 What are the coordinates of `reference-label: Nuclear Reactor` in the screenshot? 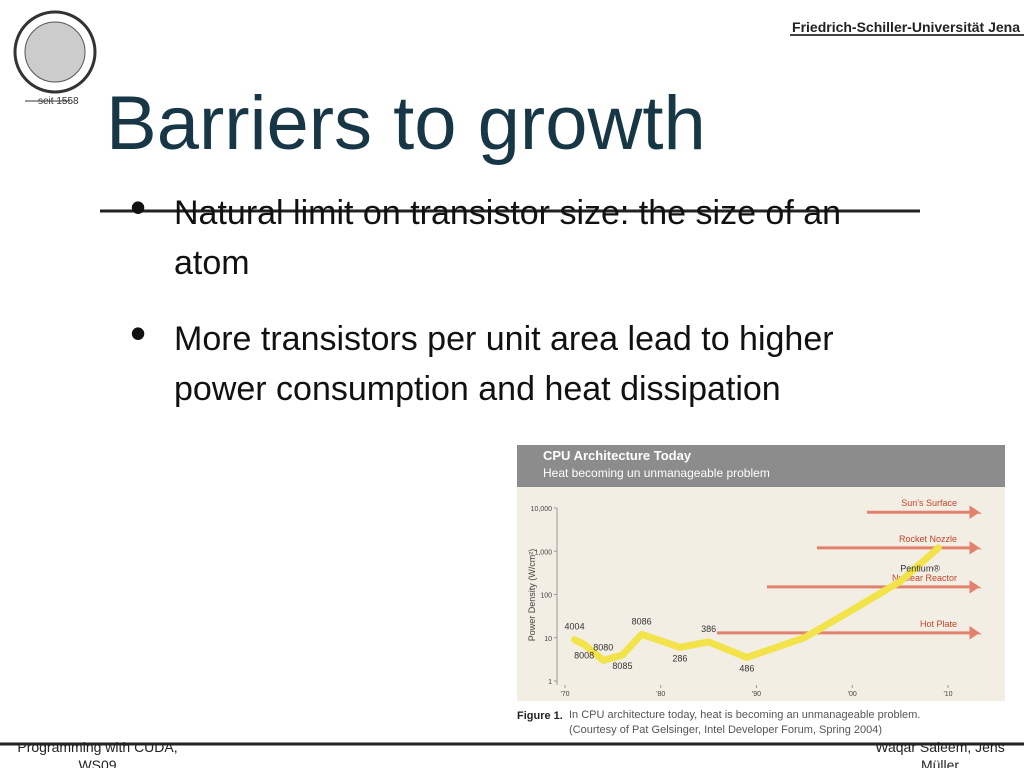 It's located at (924, 578).